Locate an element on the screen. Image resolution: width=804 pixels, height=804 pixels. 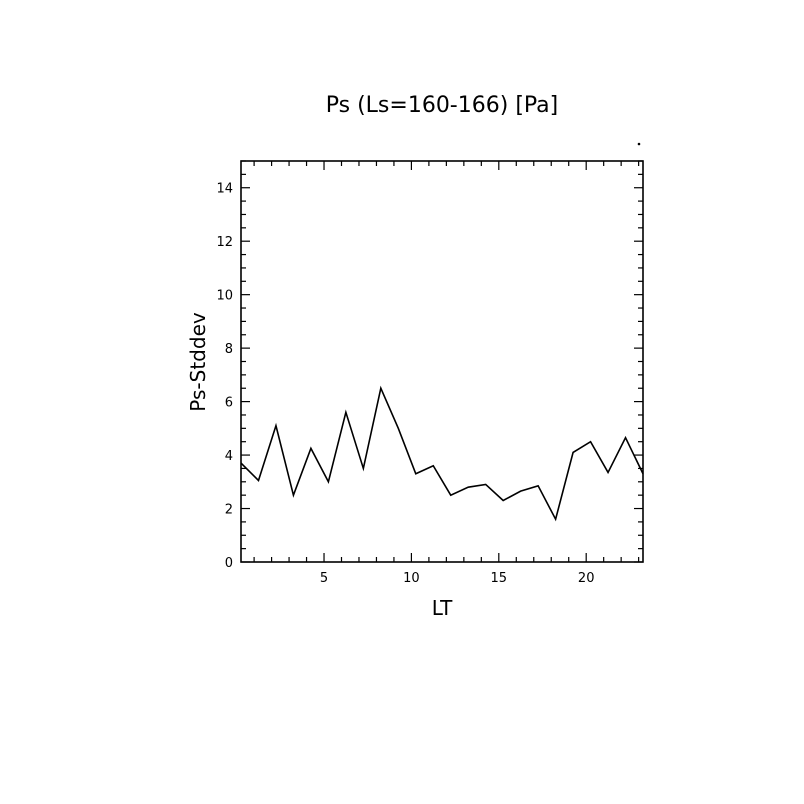
x-axis-label: LT is located at coordinates (442, 608).